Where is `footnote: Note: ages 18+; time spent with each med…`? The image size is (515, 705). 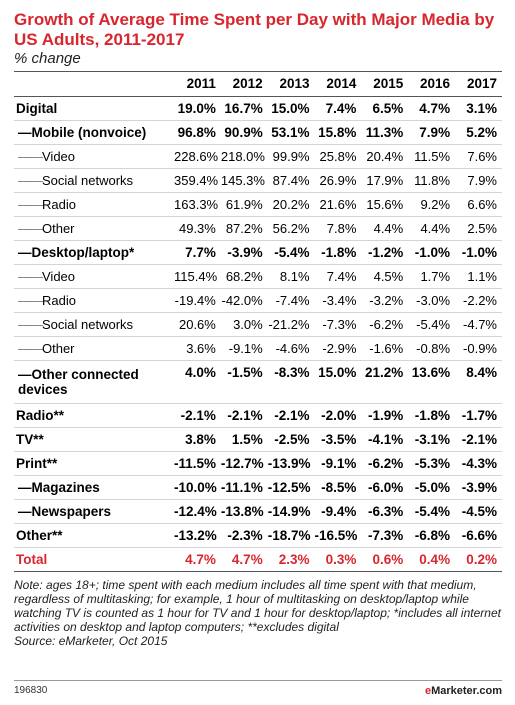 footnote: Note: ages 18+; time spent with each med… is located at coordinates (257, 606).